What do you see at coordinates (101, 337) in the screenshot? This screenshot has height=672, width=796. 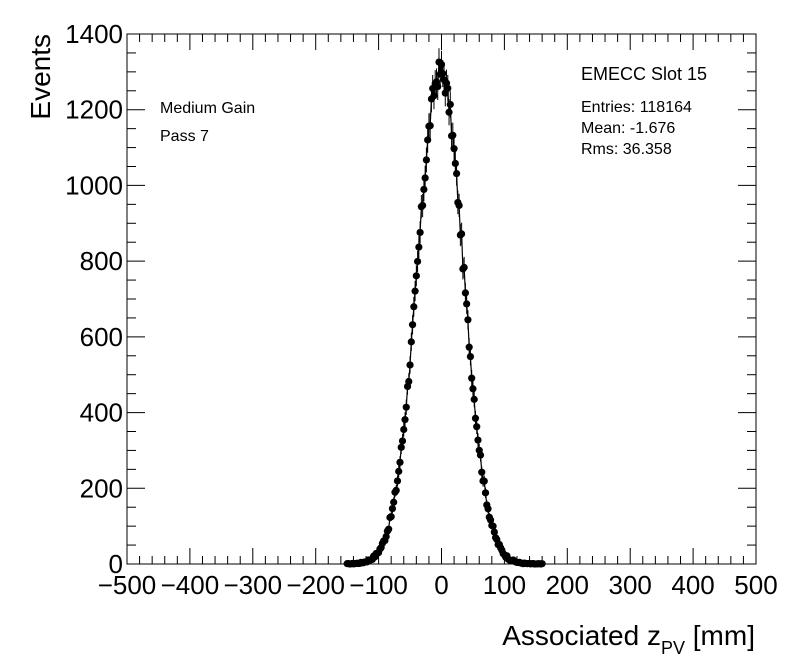 I see `y-tick-label: 600` at bounding box center [101, 337].